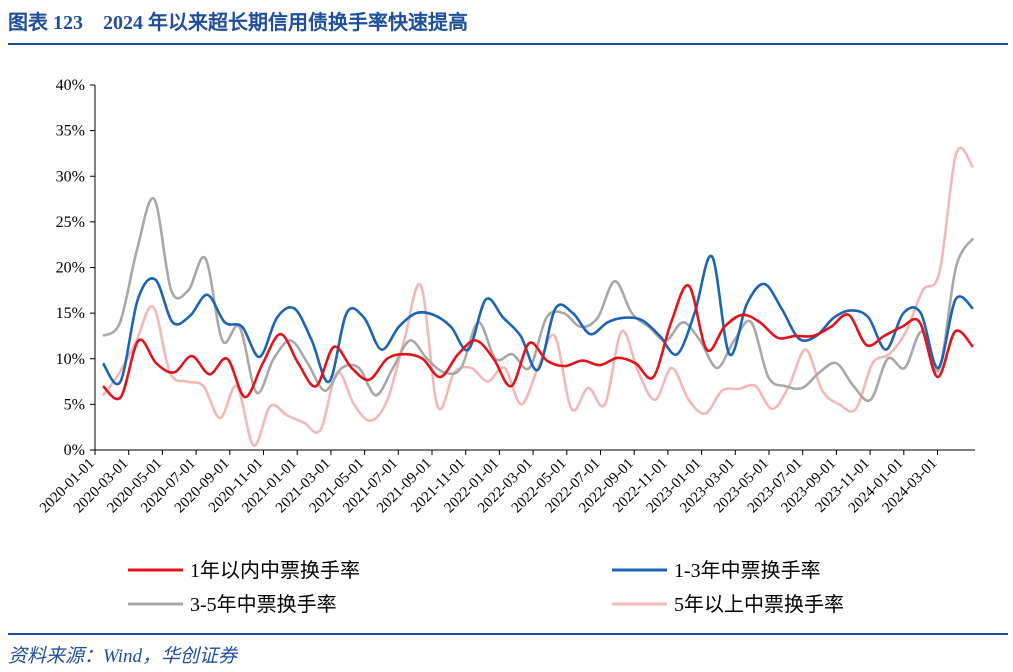 The image size is (1013, 672). What do you see at coordinates (508, 634) in the screenshot?
I see `footer-divider` at bounding box center [508, 634].